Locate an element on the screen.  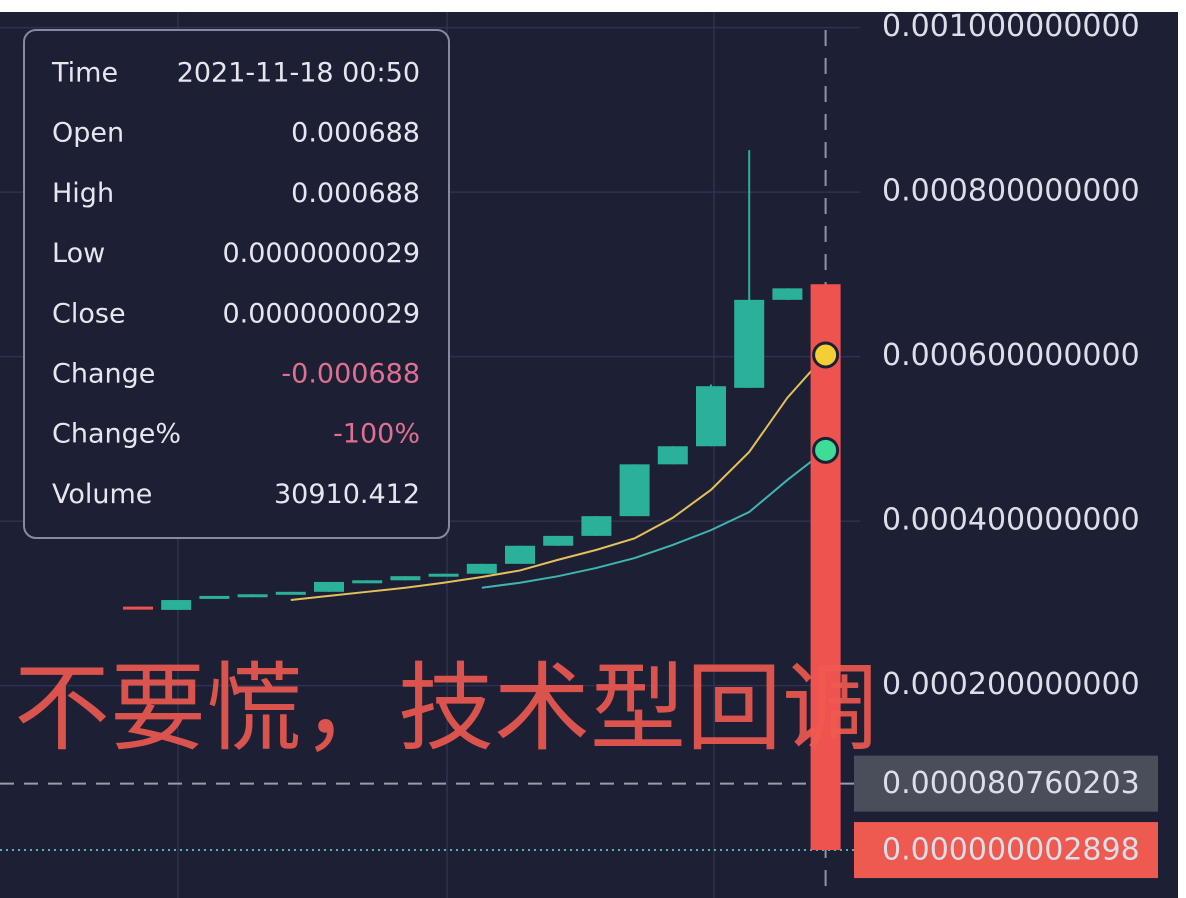
y-tick-label: 0.000400000000 is located at coordinates (1011, 520).